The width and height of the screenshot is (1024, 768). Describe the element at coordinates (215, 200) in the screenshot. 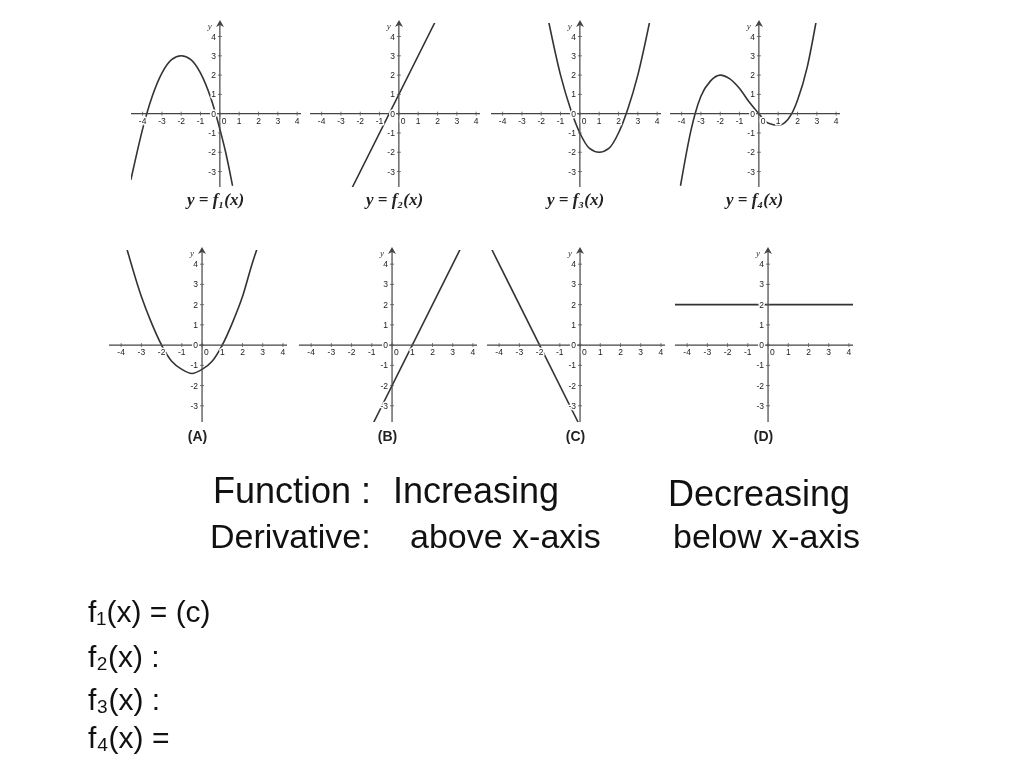

I see `text: y = f₁(x)` at that location.